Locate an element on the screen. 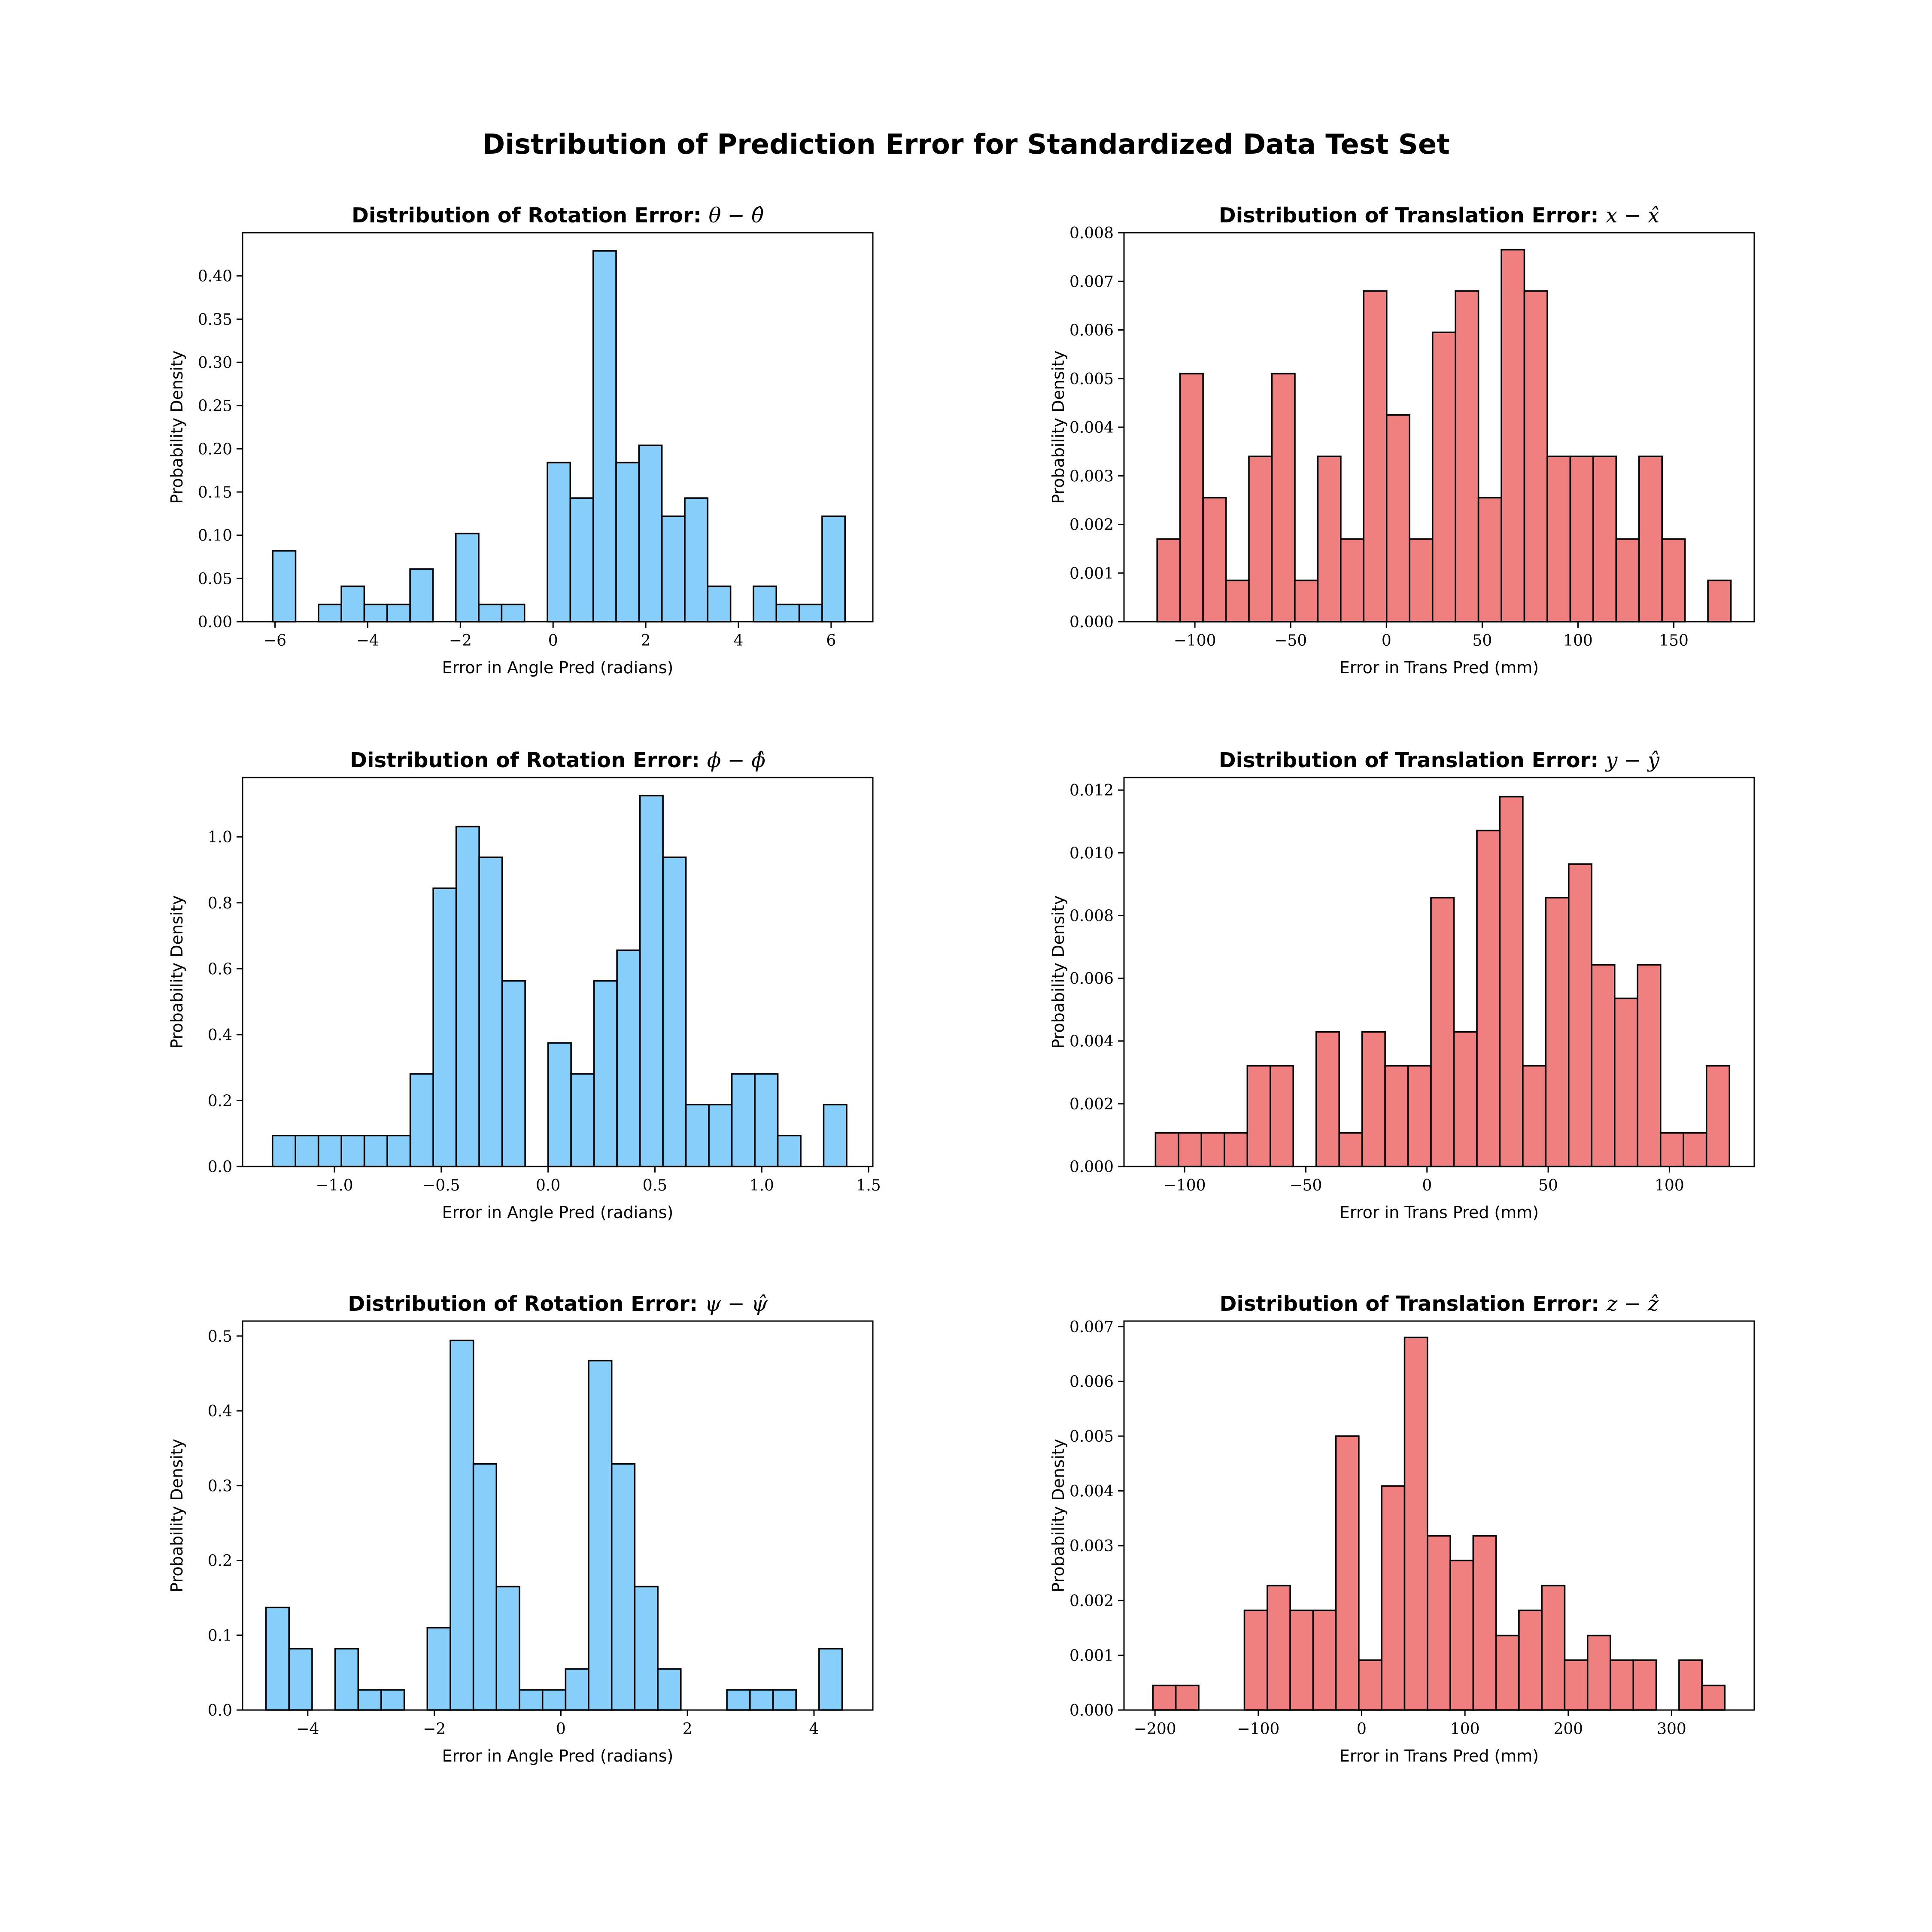 The width and height of the screenshot is (1932, 1932). y-tick-label: 0.0 is located at coordinates (220, 1711).